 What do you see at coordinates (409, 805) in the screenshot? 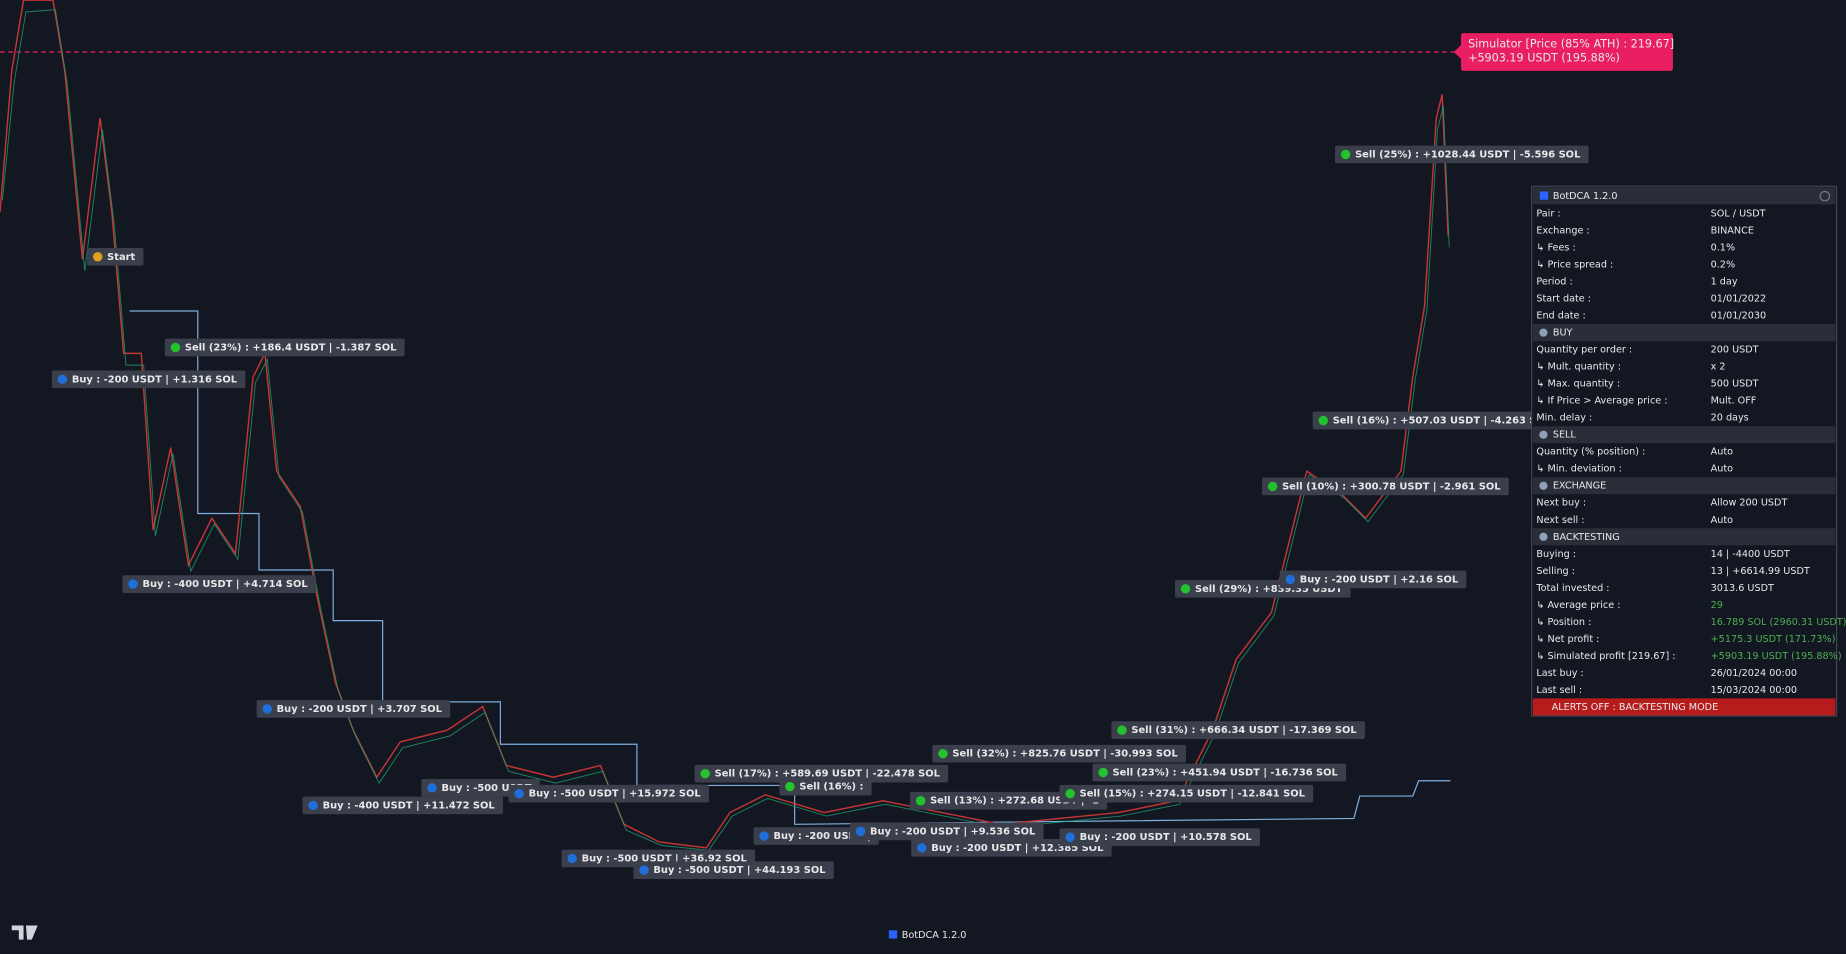
I see `label-text: Buy : -400 USDT | +11.472 SOL` at bounding box center [409, 805].